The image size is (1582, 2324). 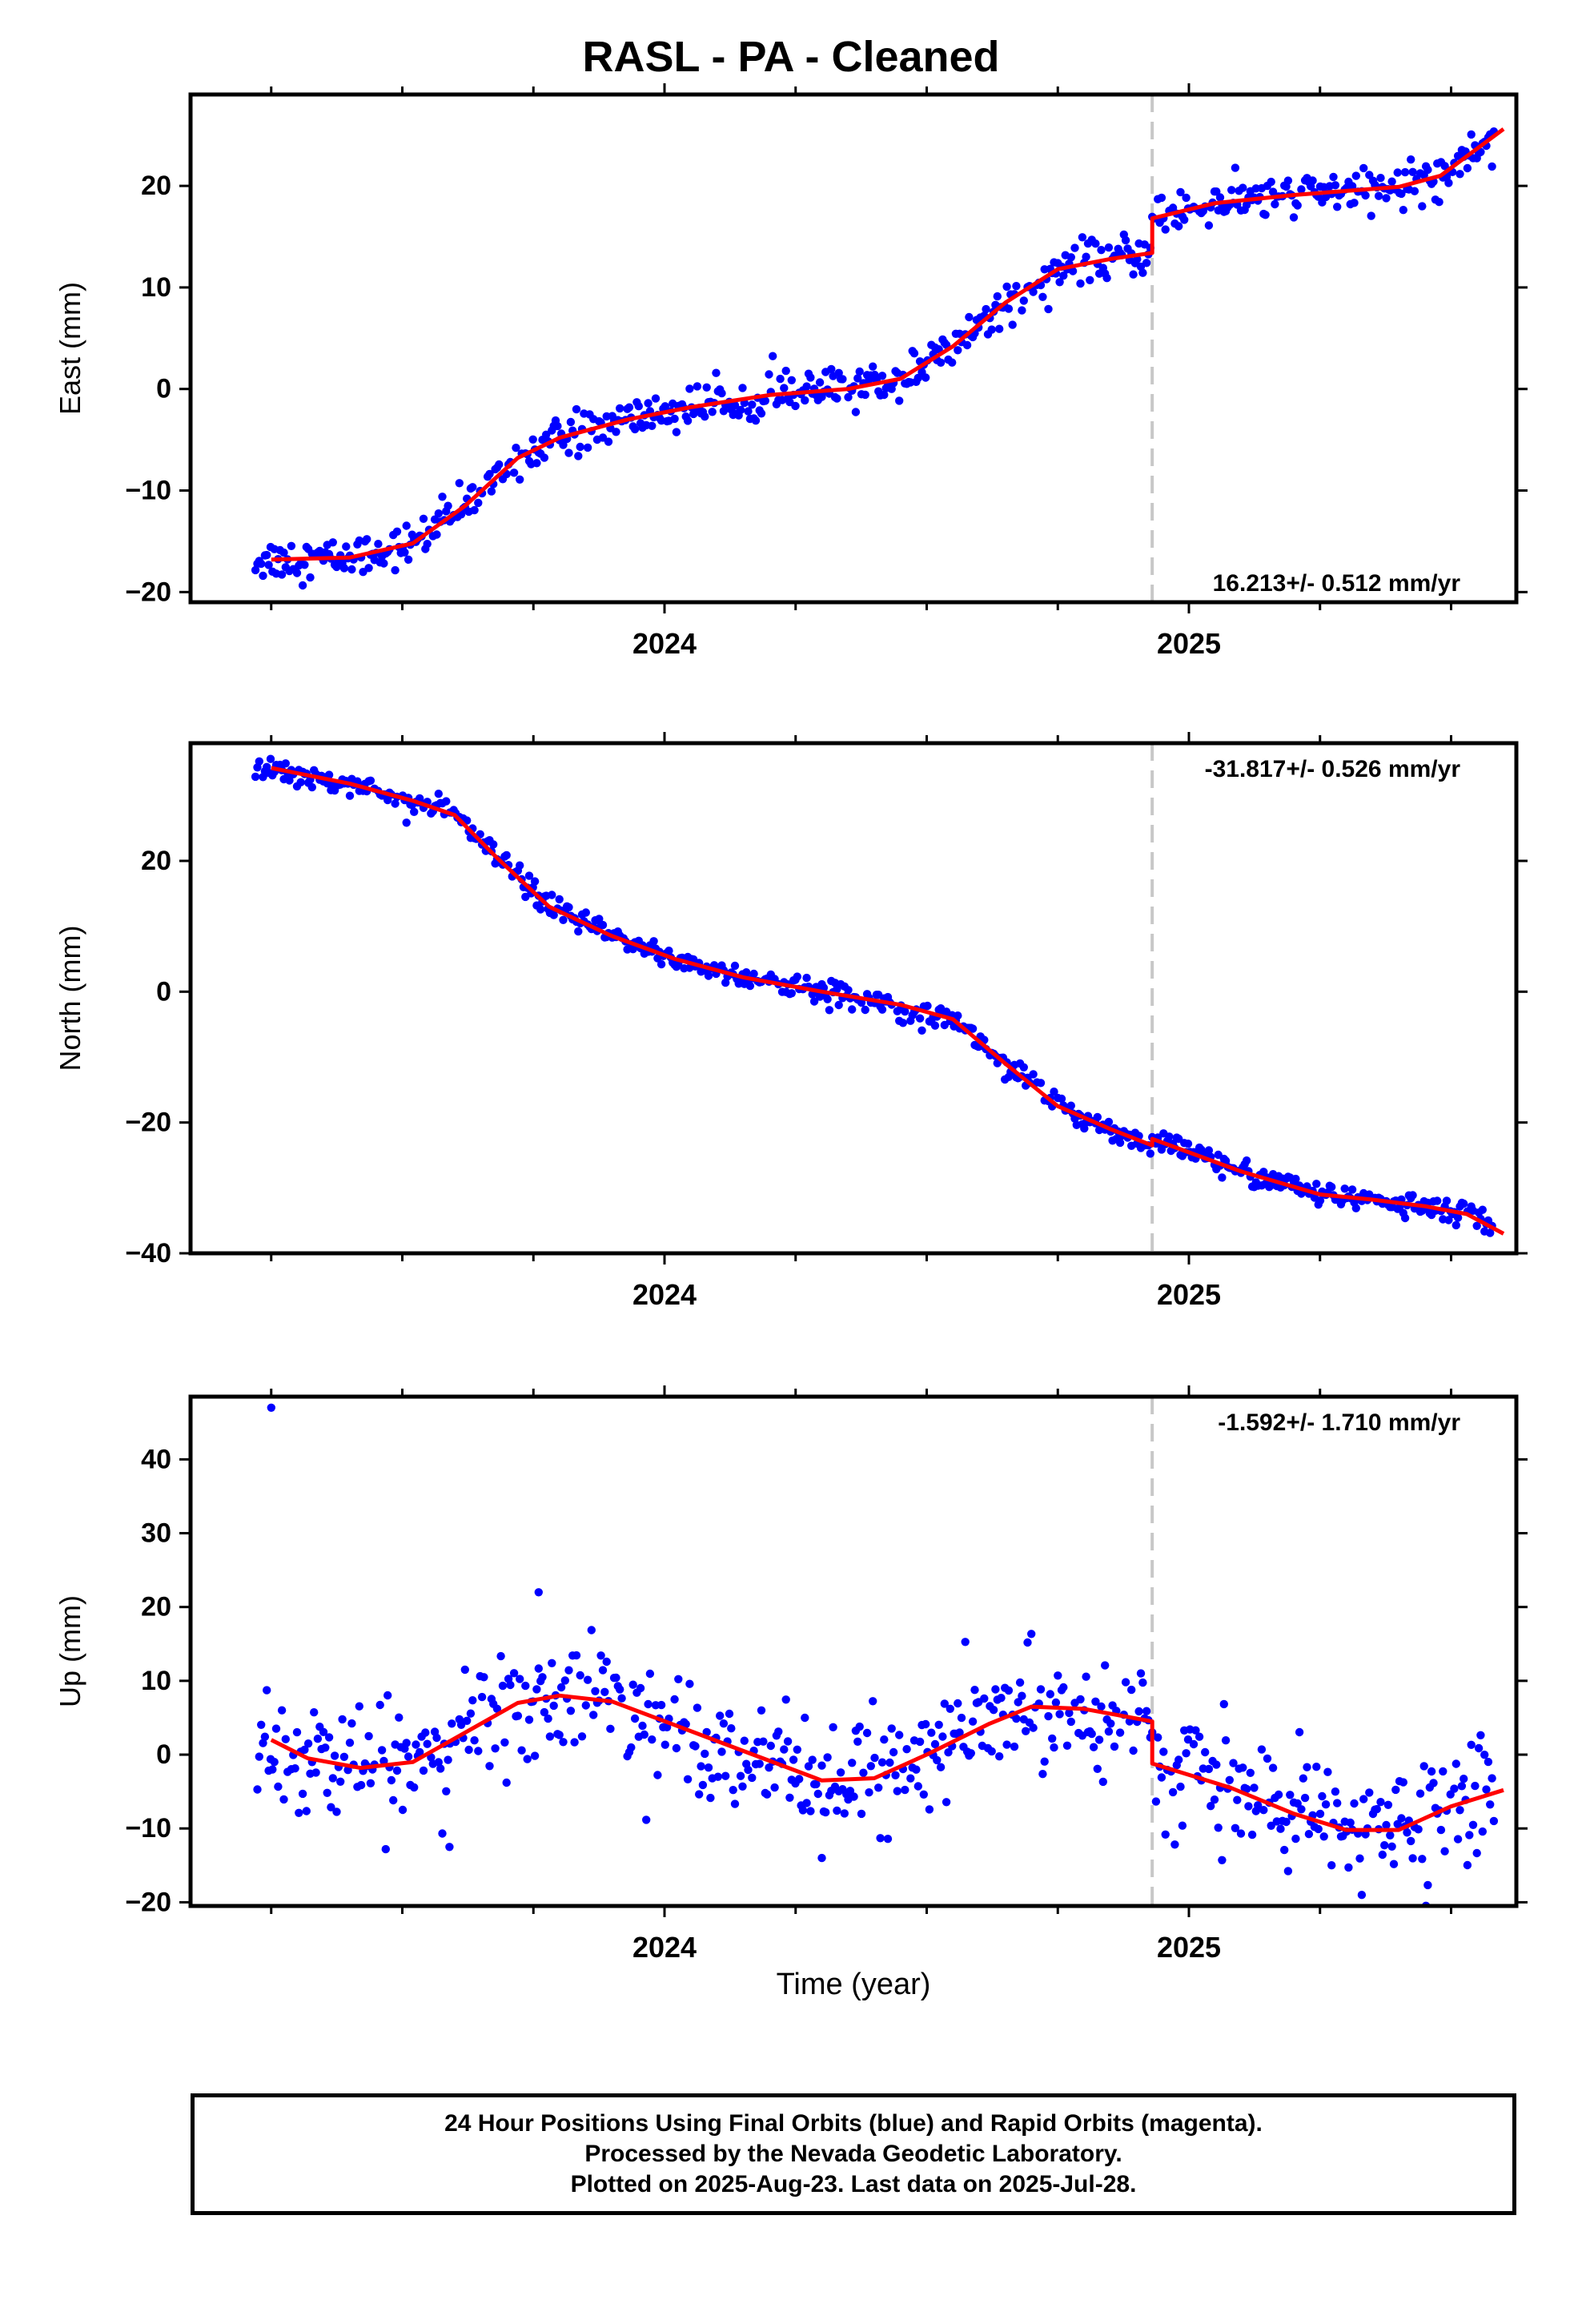 What do you see at coordinates (70, 348) in the screenshot?
I see `y-axis-label: East (mm)` at bounding box center [70, 348].